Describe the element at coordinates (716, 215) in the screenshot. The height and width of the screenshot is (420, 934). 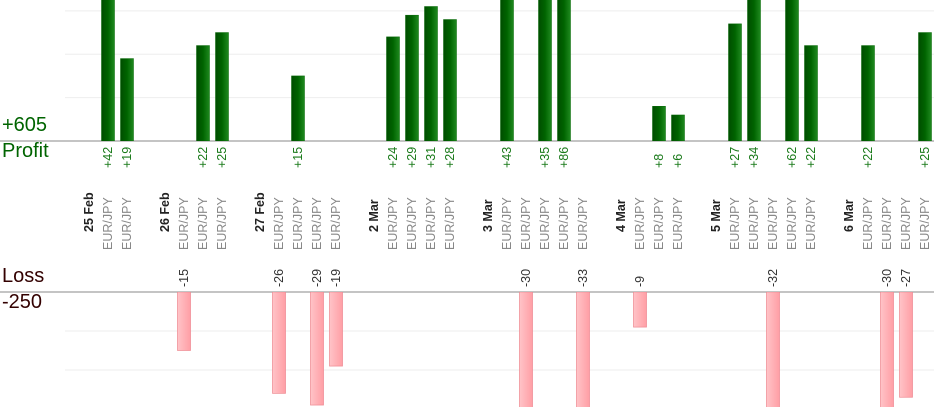
I see `date-label: 5 Mar` at that location.